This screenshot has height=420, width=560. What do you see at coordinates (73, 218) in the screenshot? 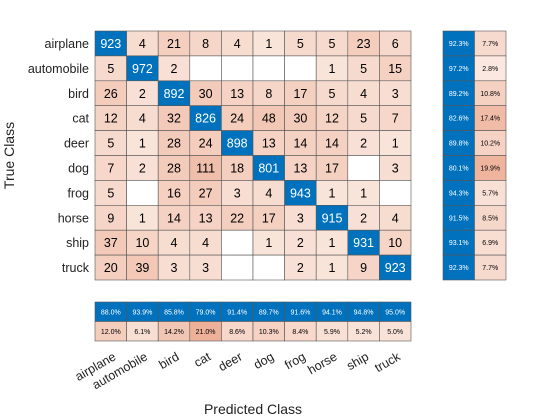
I see `y-tick-label: horse` at bounding box center [73, 218].